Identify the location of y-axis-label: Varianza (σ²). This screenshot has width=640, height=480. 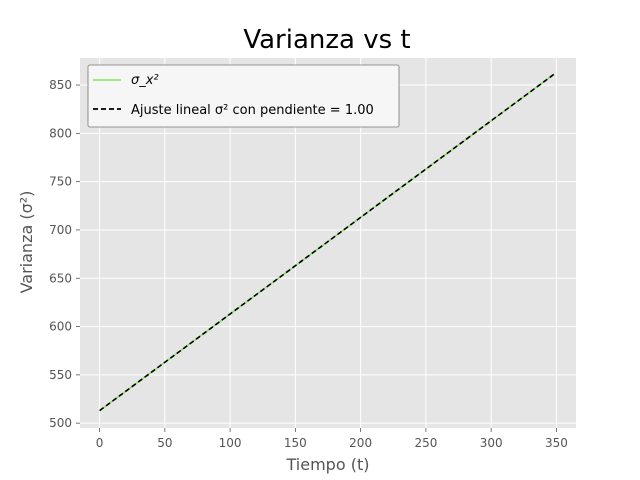
(26, 242).